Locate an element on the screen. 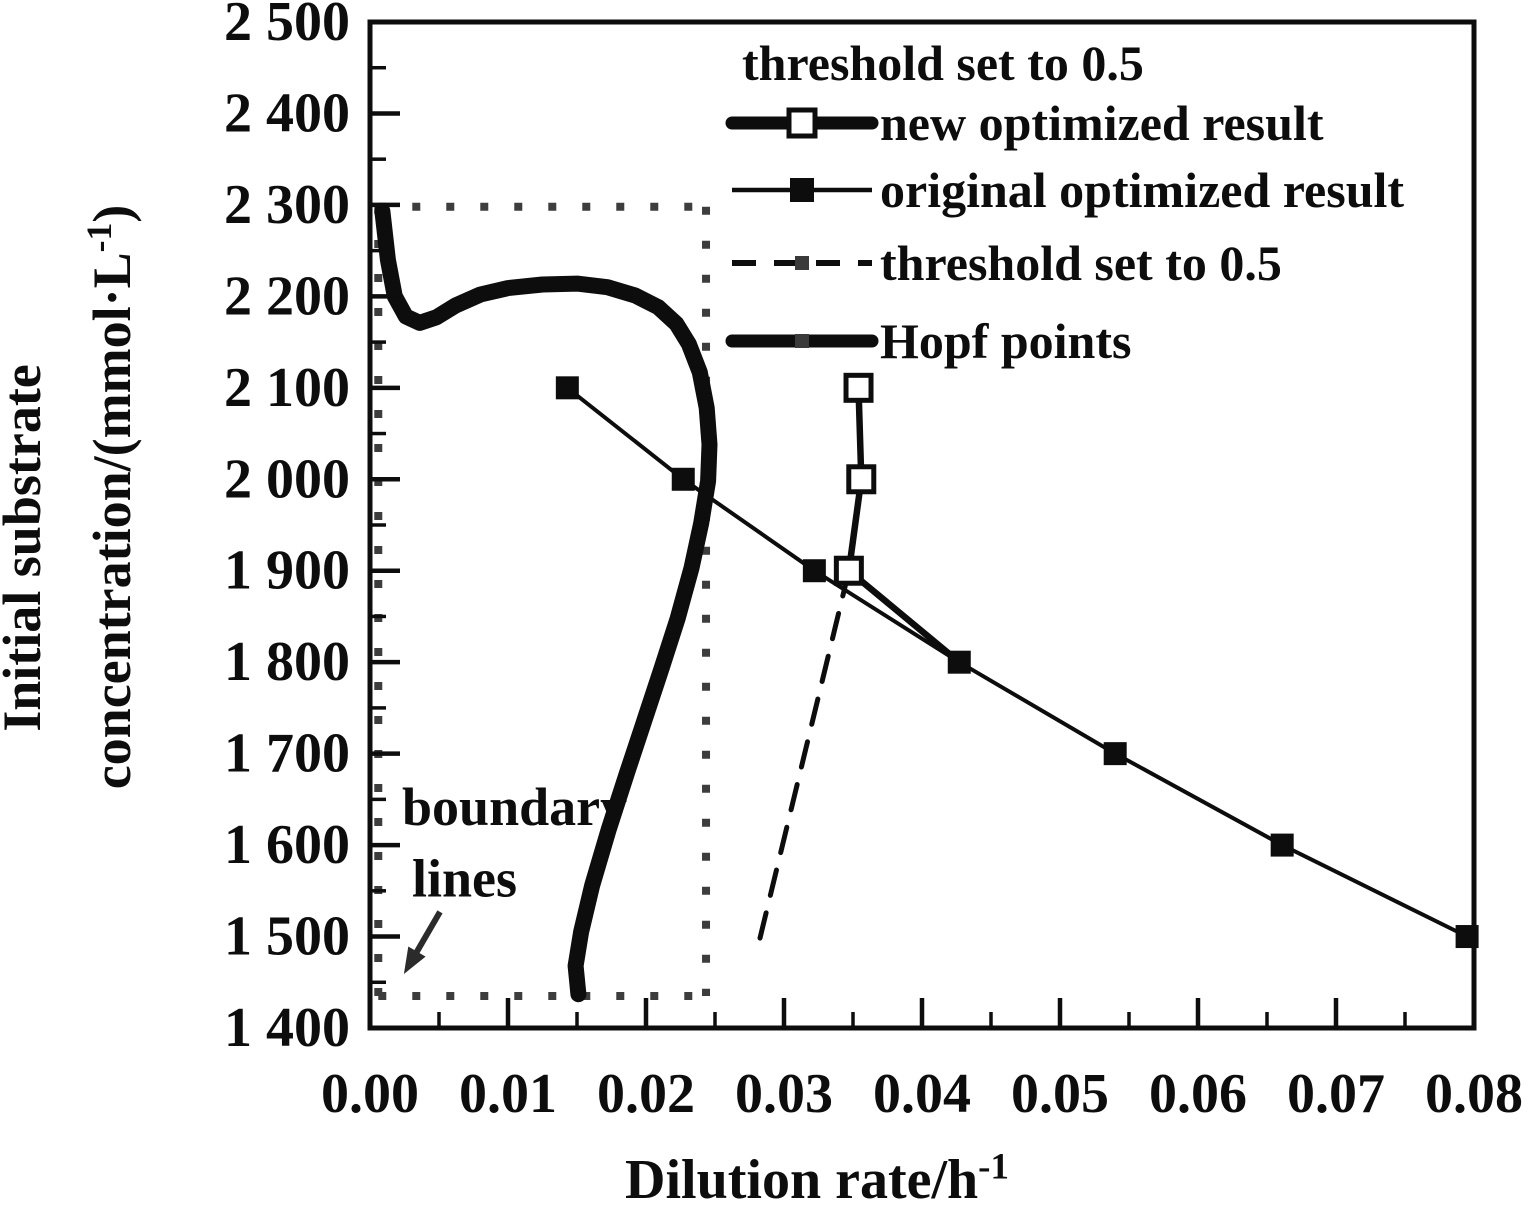 The image size is (1536, 1223). y-tick-label: 2 400 is located at coordinates (287, 113).